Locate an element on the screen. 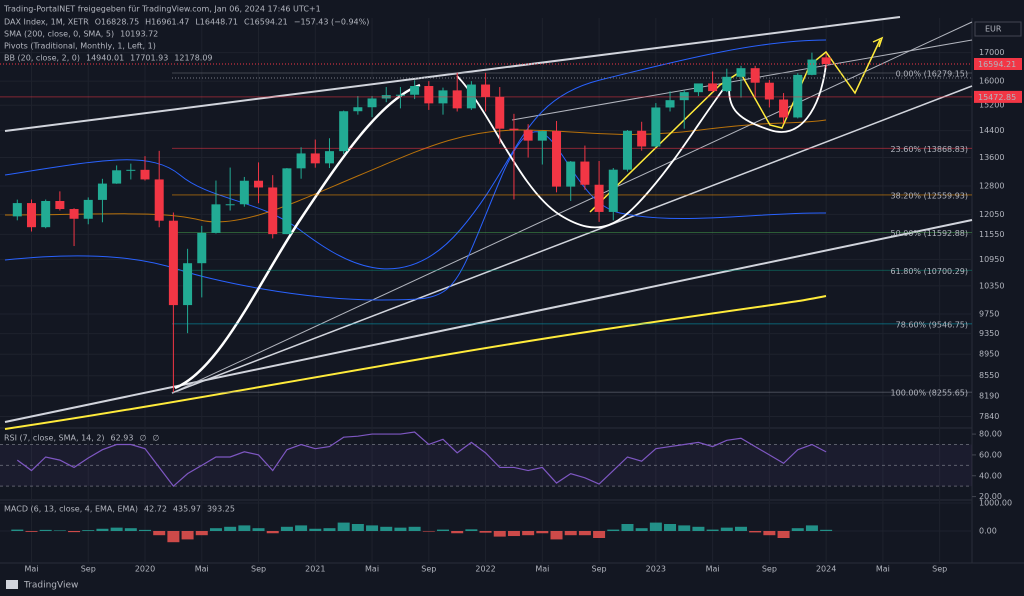  y-tick-label: 8950 is located at coordinates (989, 354).